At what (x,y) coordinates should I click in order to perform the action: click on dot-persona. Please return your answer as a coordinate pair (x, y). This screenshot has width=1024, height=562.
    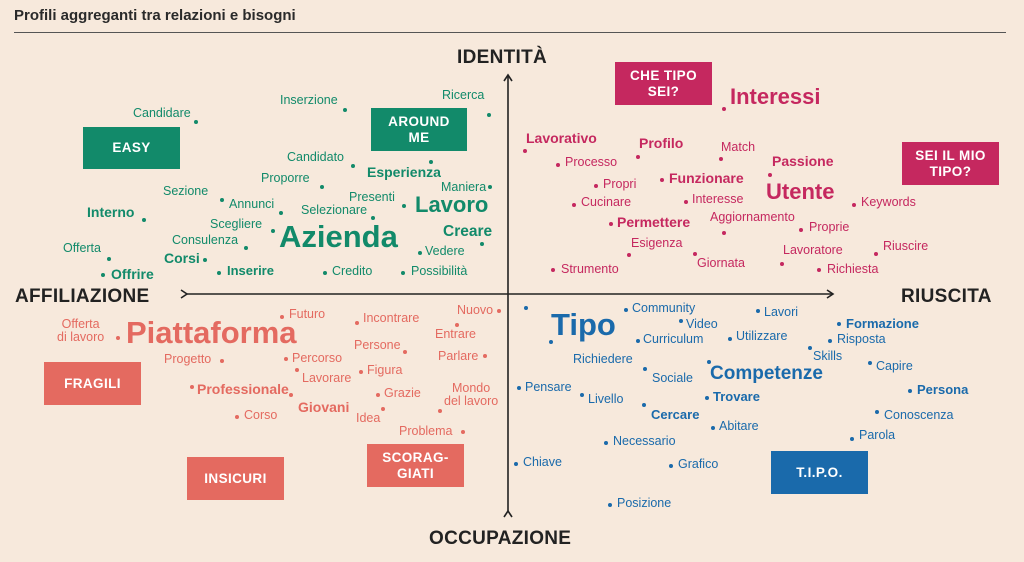
    Looking at the image, I should click on (910, 391).